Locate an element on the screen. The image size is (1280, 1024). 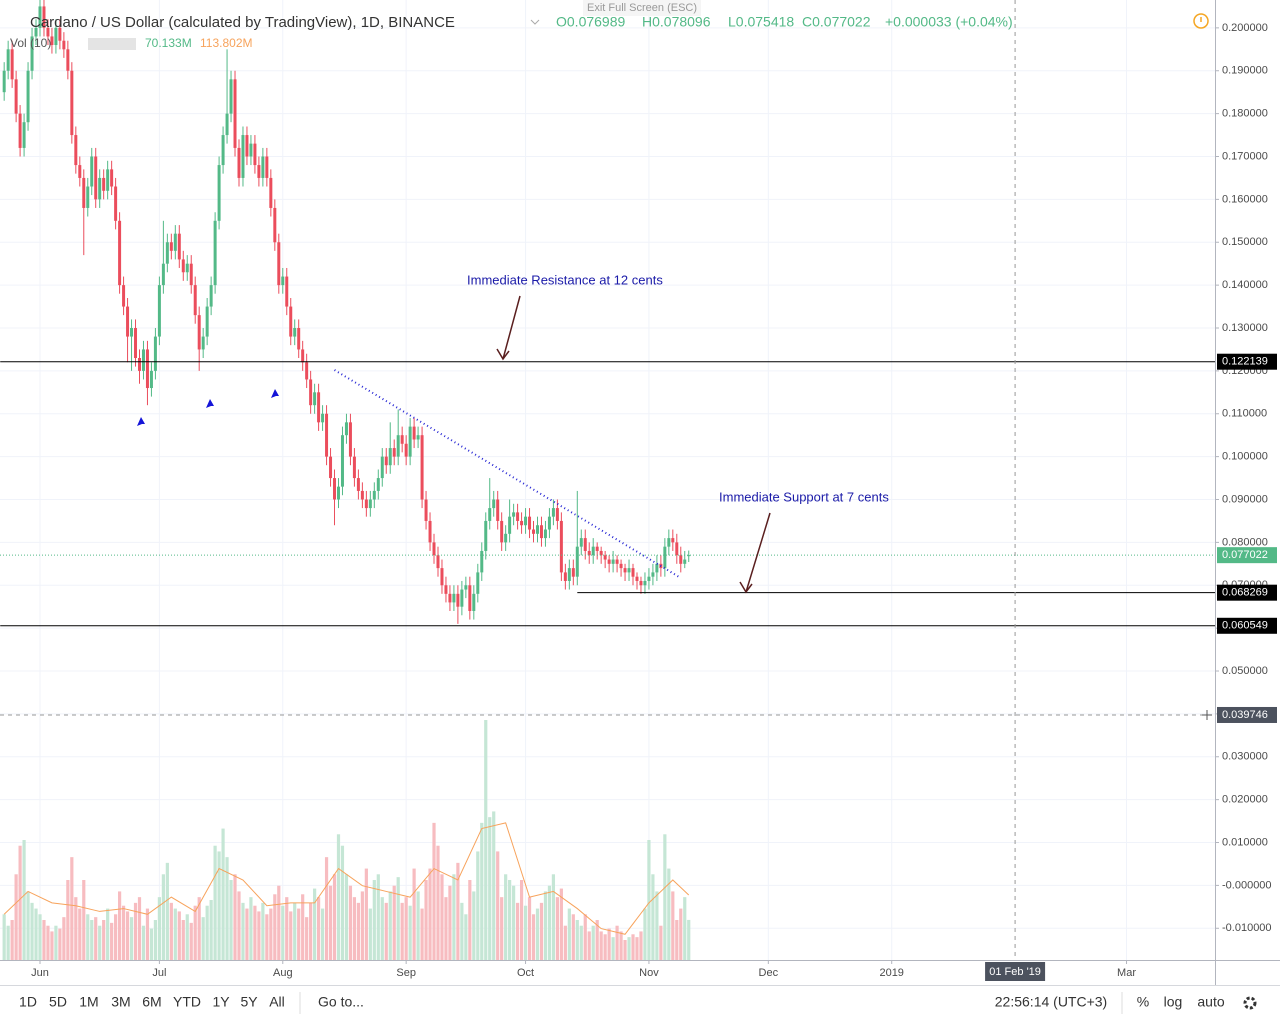
exit-fullscreen-bg is located at coordinates (642, 8).